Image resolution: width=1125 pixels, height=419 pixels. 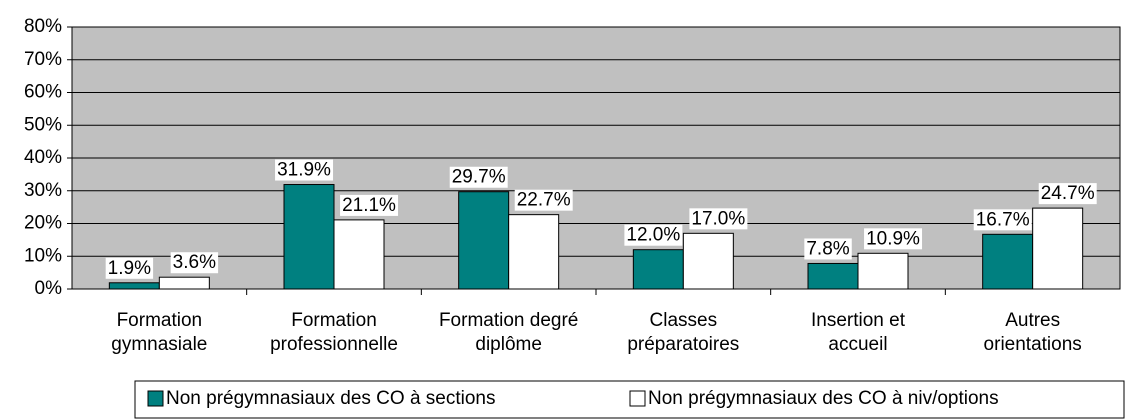 What do you see at coordinates (508, 344) in the screenshot?
I see `x-tick-label-line: diplôme` at bounding box center [508, 344].